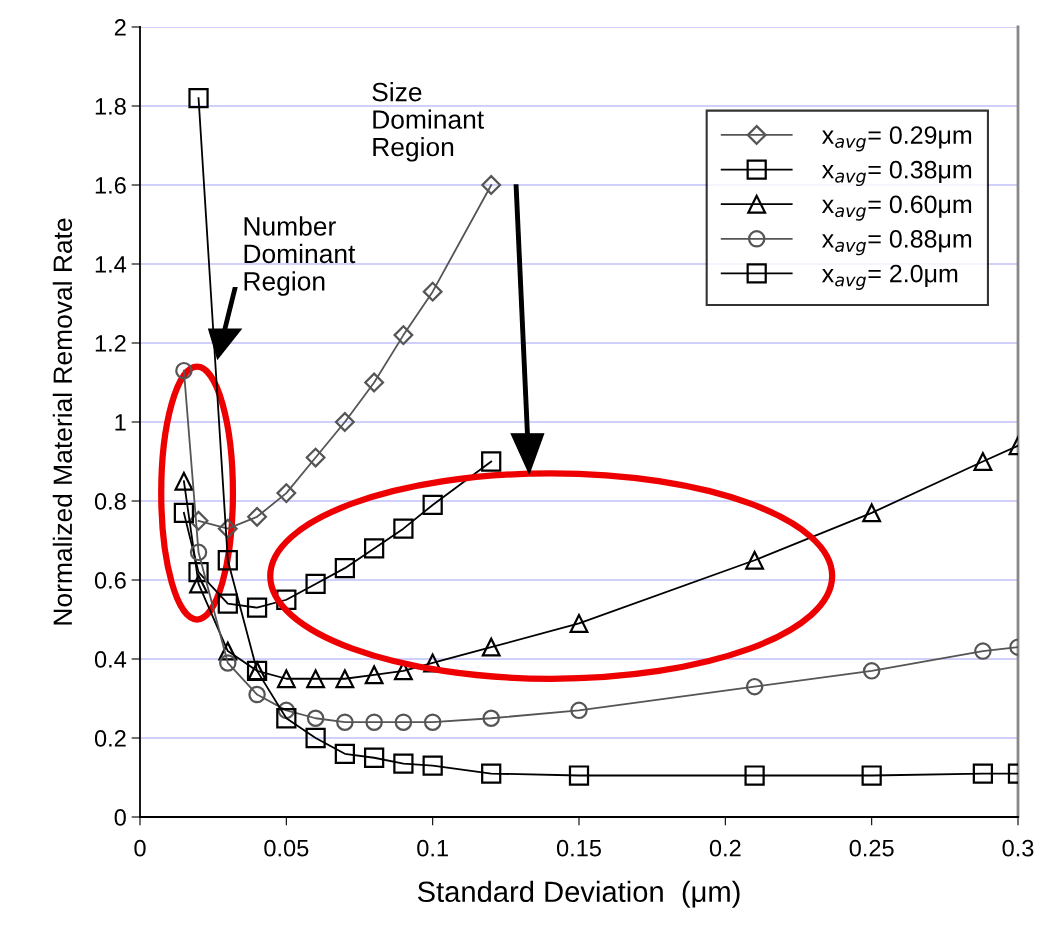  Describe the element at coordinates (725, 848) in the screenshot. I see `x-tick-label: 0.2` at that location.